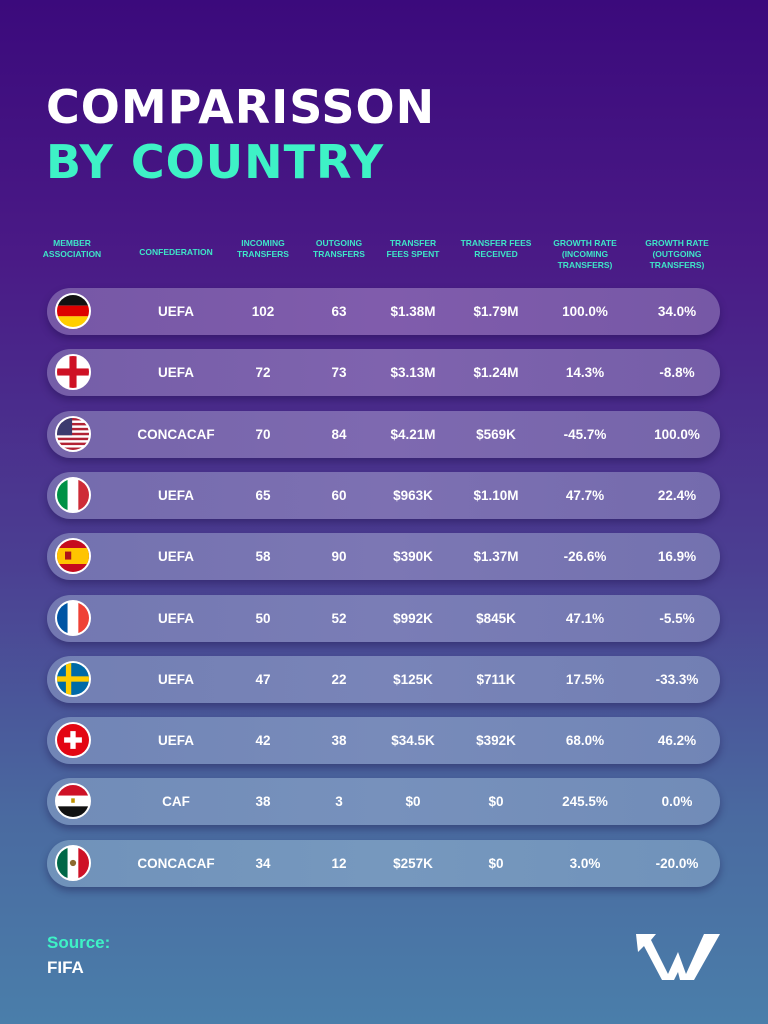 Image resolution: width=768 pixels, height=1024 pixels. I want to click on egypt-flag-icon, so click(73, 801).